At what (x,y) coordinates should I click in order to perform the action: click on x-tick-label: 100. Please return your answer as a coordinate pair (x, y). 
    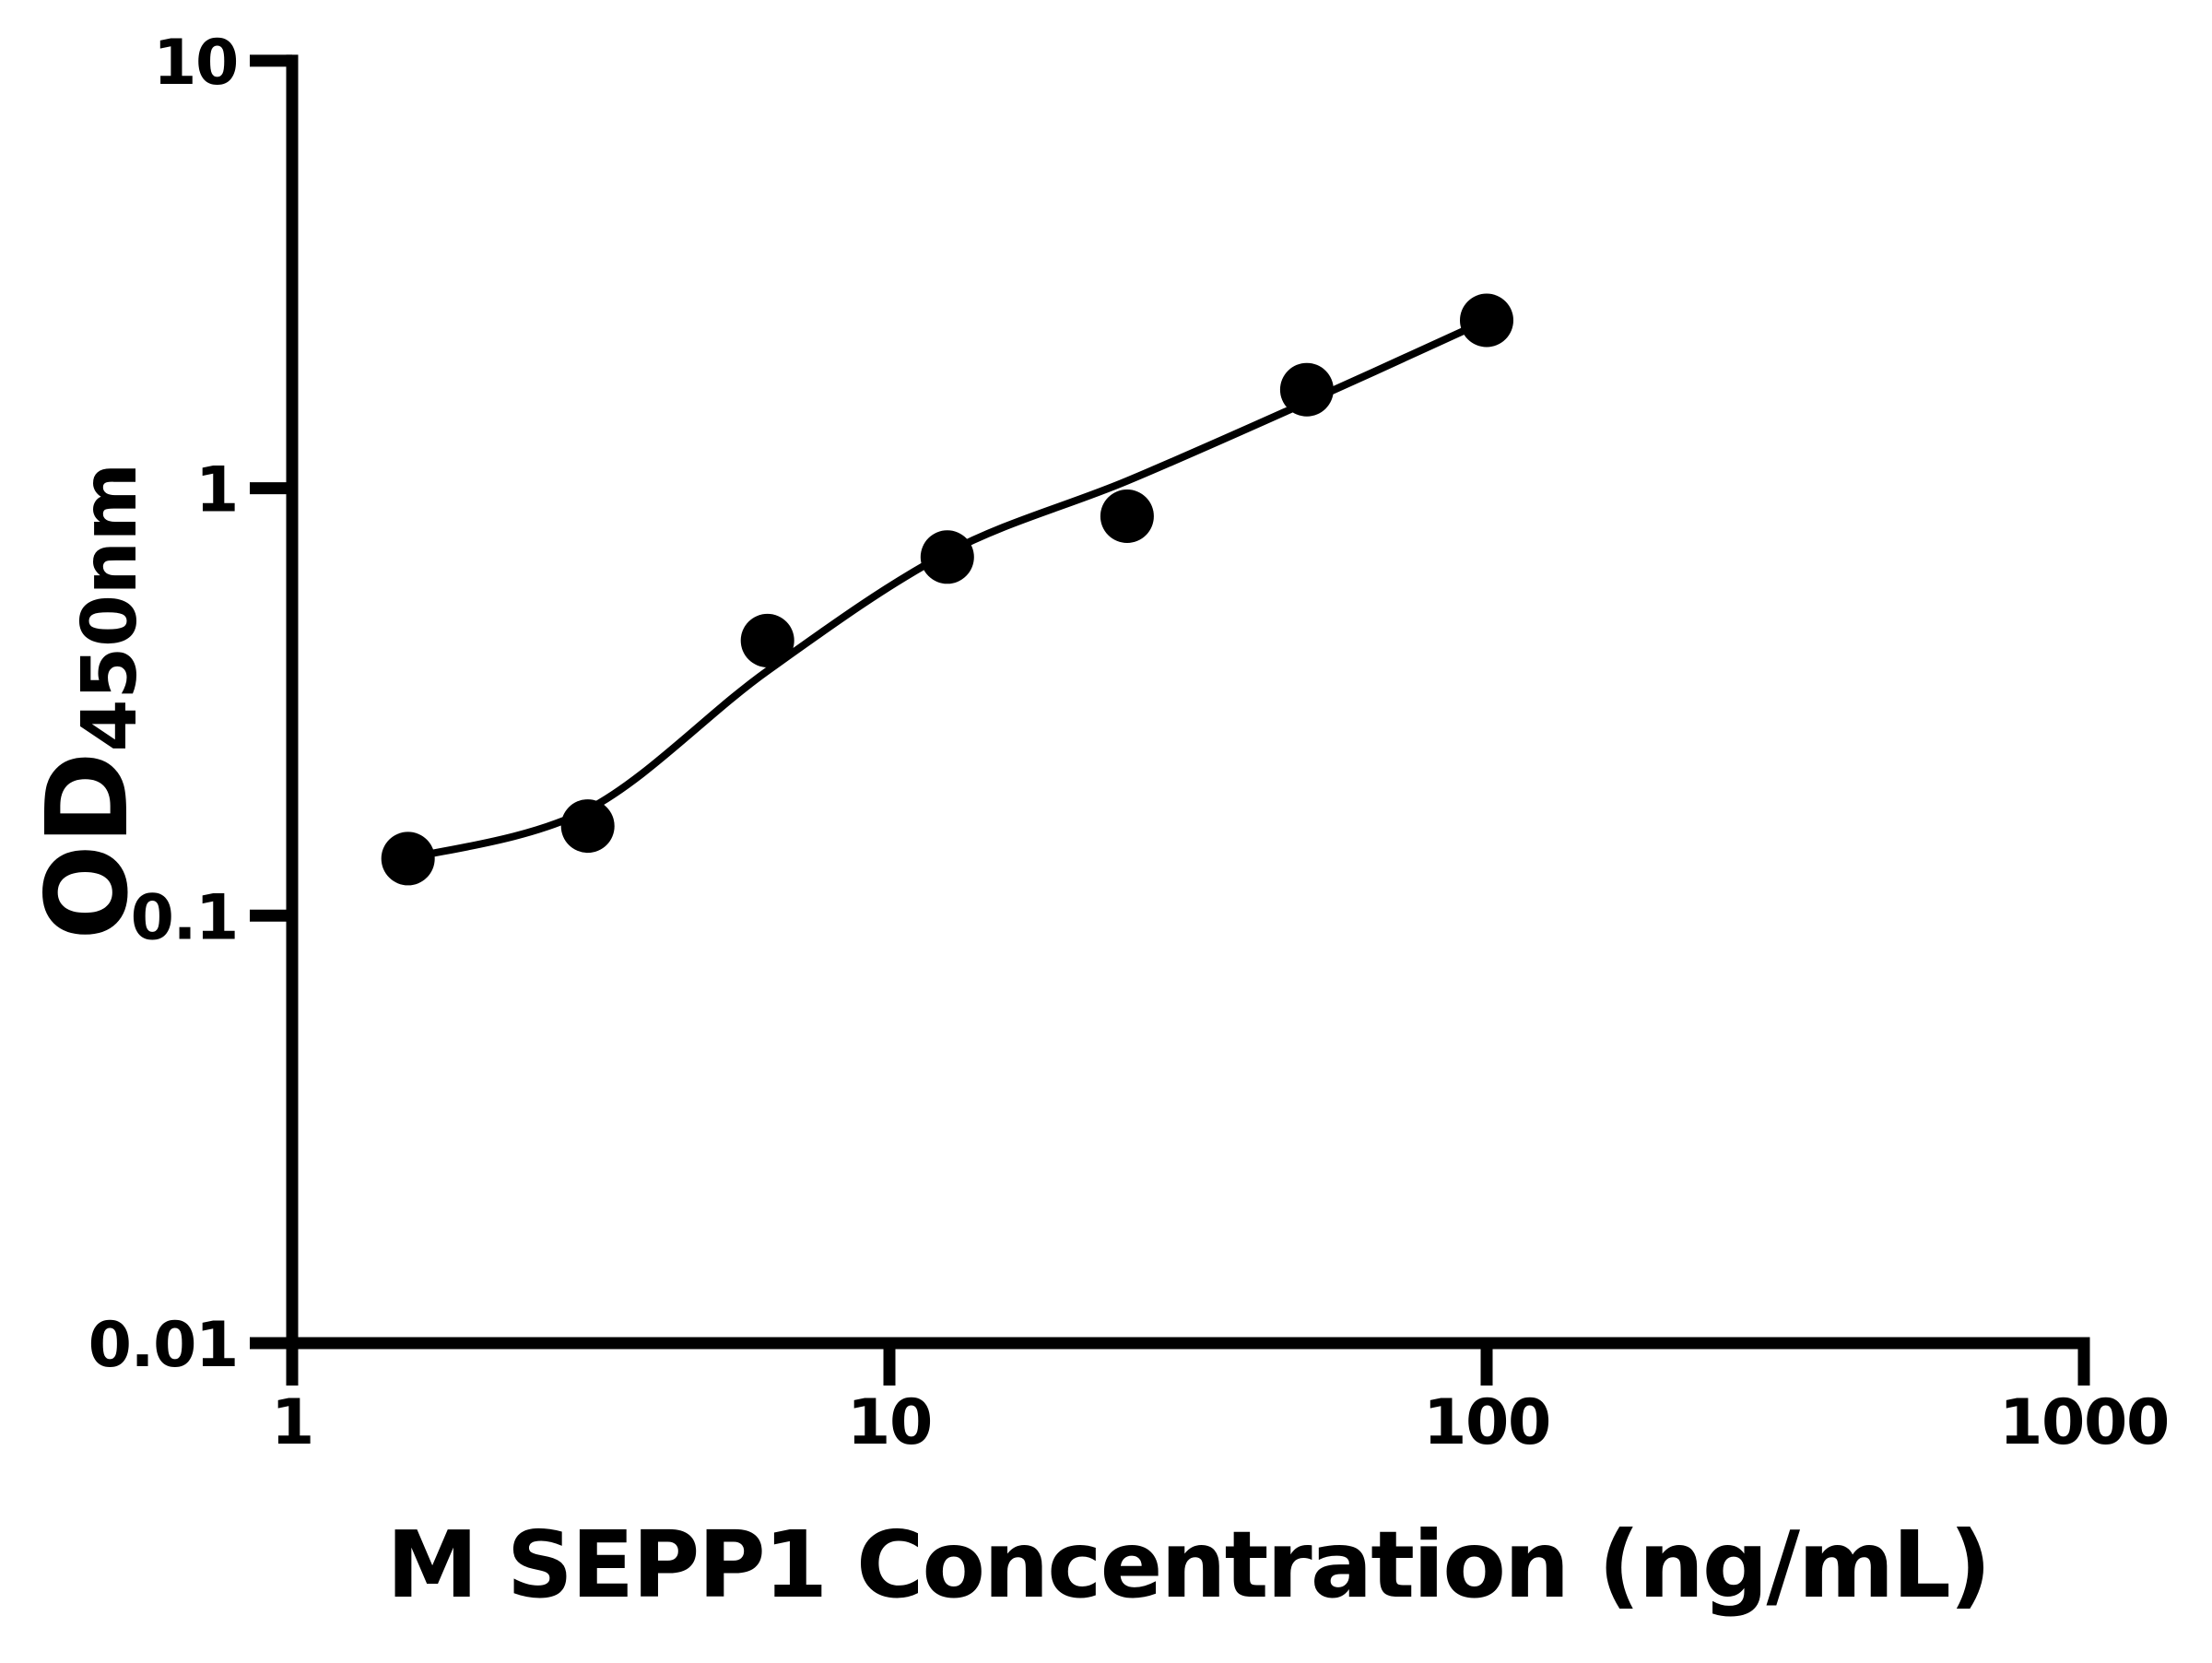
    Looking at the image, I should click on (1486, 1422).